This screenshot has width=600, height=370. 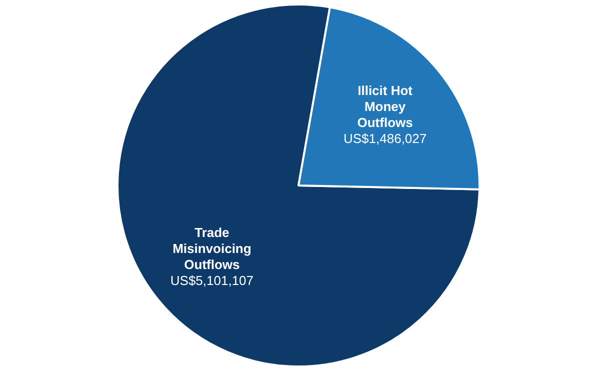 What do you see at coordinates (385, 138) in the screenshot?
I see `data-label: US$1,486,027` at bounding box center [385, 138].